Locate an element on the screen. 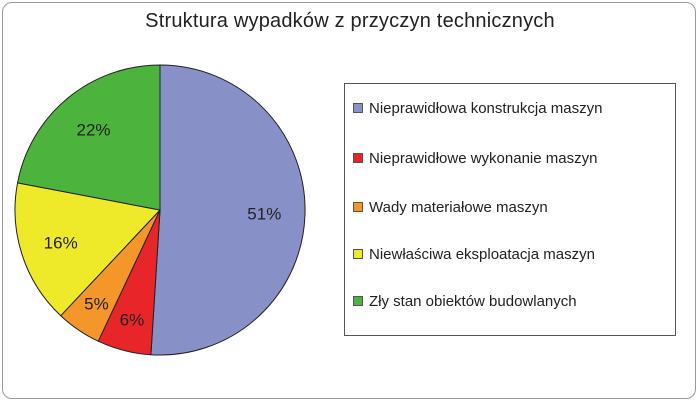 The width and height of the screenshot is (700, 403). legend-item: Zły stan obiektów budowlanych is located at coordinates (465, 301).